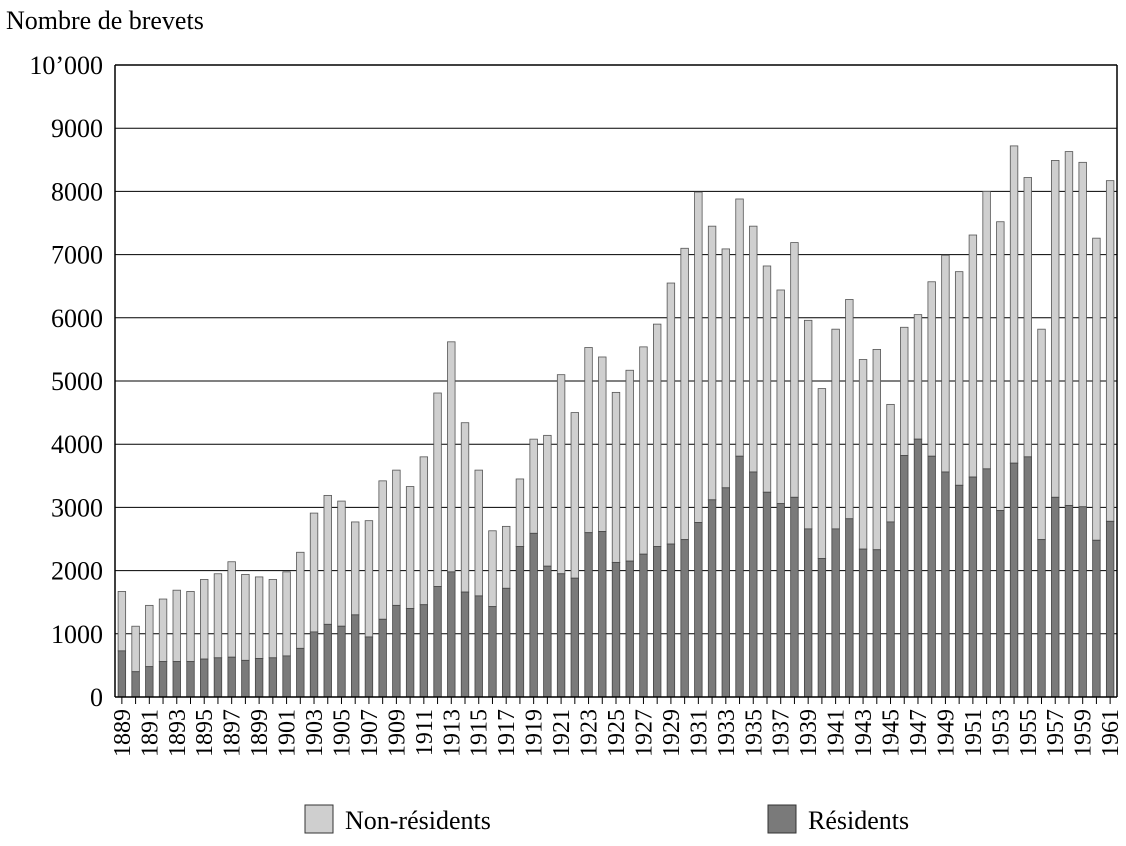  What do you see at coordinates (77, 571) in the screenshot?
I see `y-tick-label: 2000` at bounding box center [77, 571].